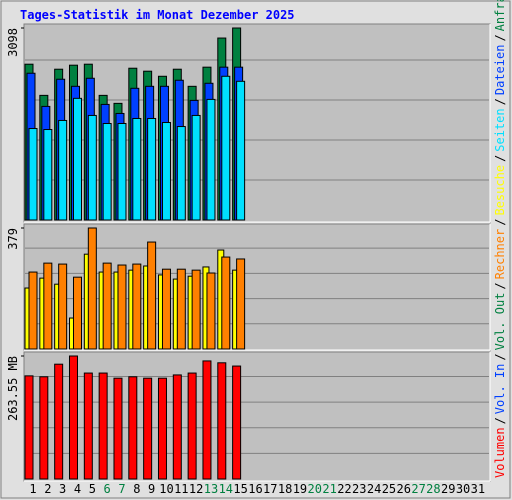  What do you see at coordinates (433, 489) in the screenshot?
I see `x-tick-label: 28` at bounding box center [433, 489].